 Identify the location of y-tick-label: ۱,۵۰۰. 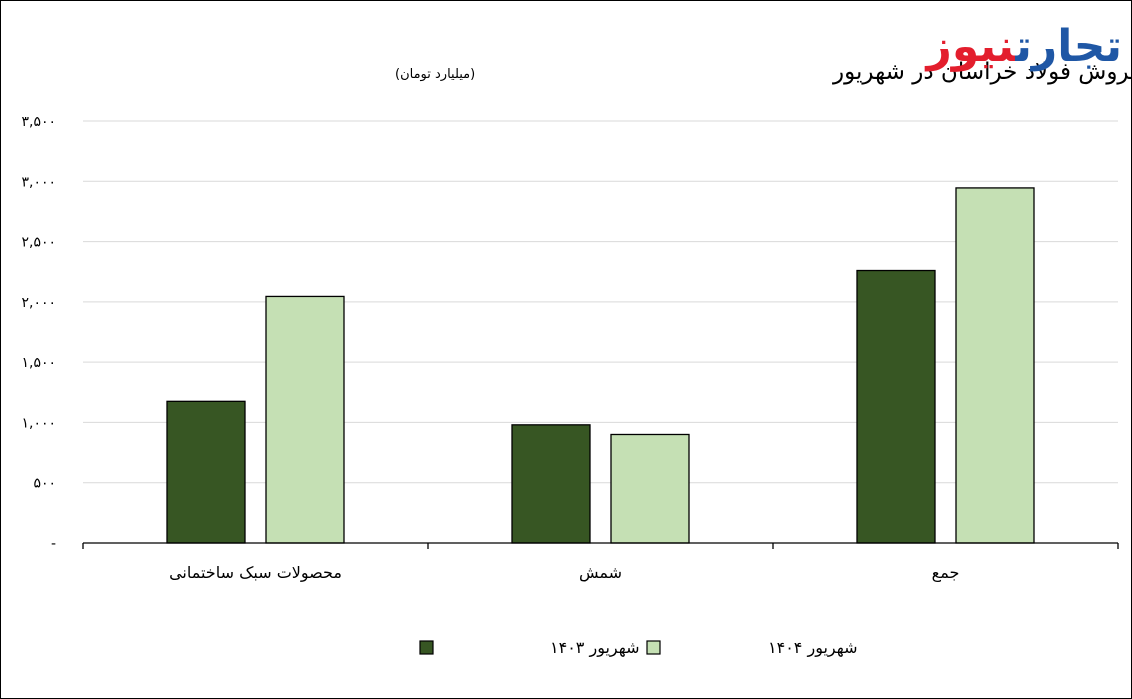
(38, 363).